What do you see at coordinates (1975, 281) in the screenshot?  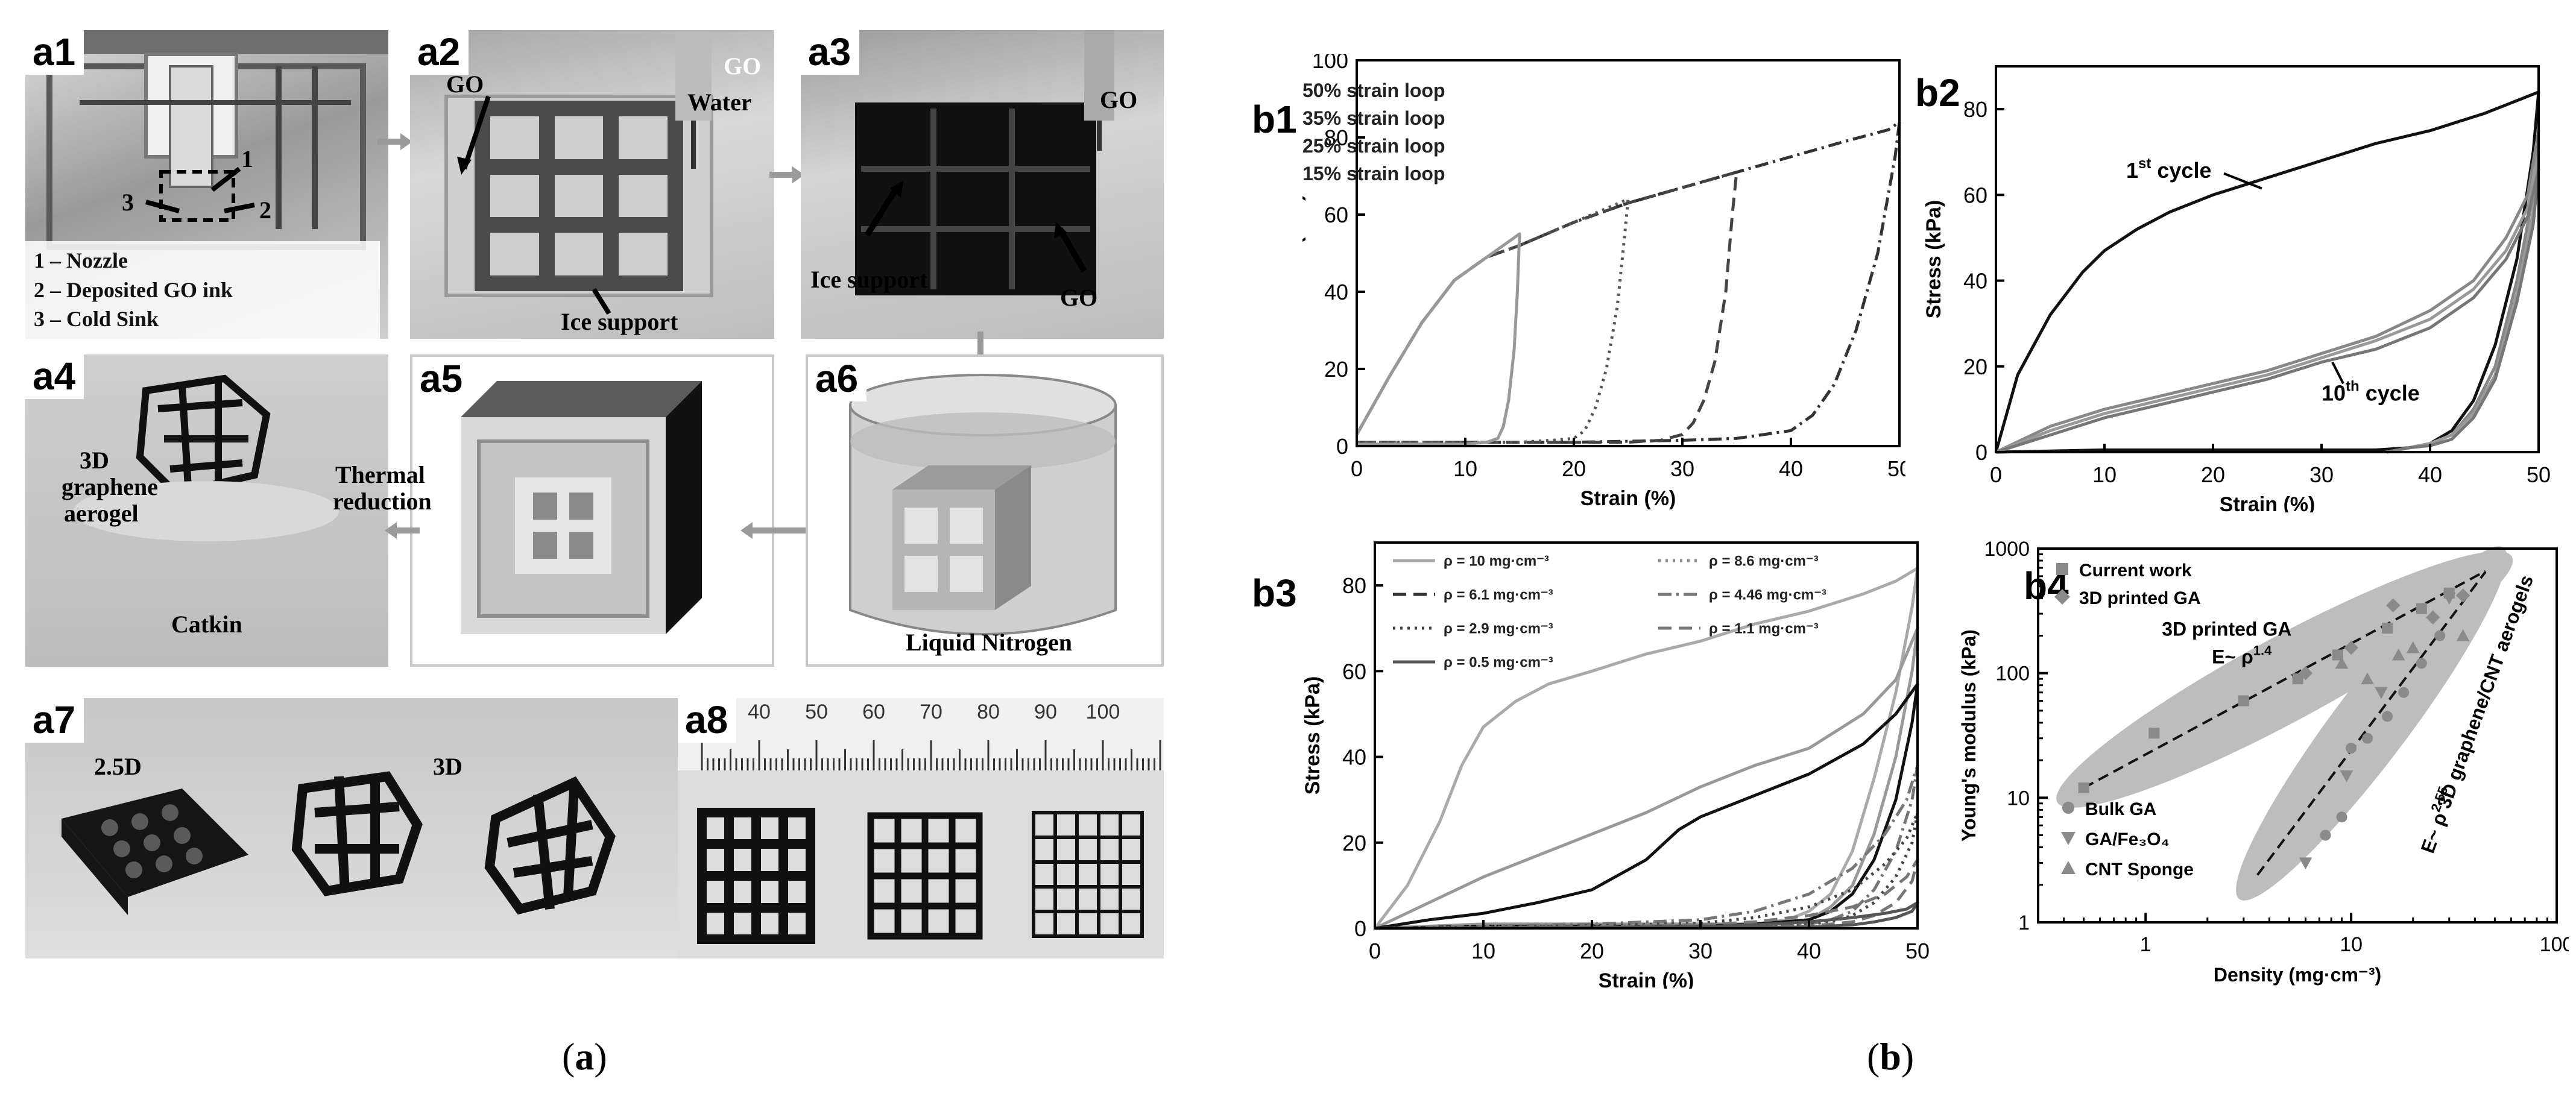 I see `y-tick-label: 40` at bounding box center [1975, 281].